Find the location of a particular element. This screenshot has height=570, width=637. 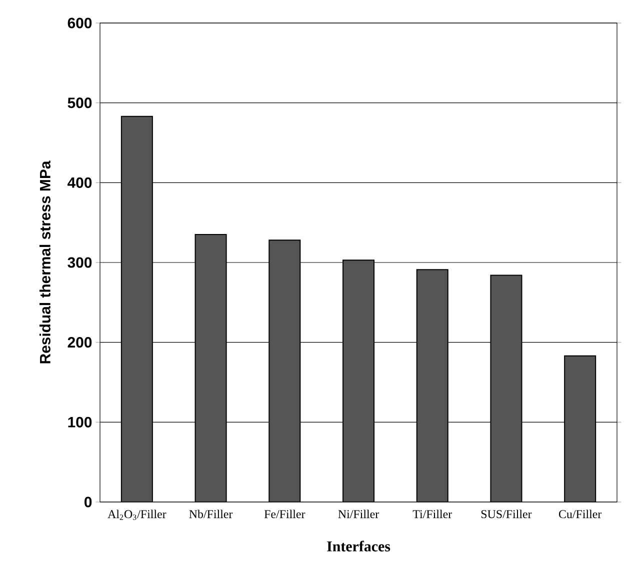

x-tick-label: Nb/Filler is located at coordinates (211, 514).